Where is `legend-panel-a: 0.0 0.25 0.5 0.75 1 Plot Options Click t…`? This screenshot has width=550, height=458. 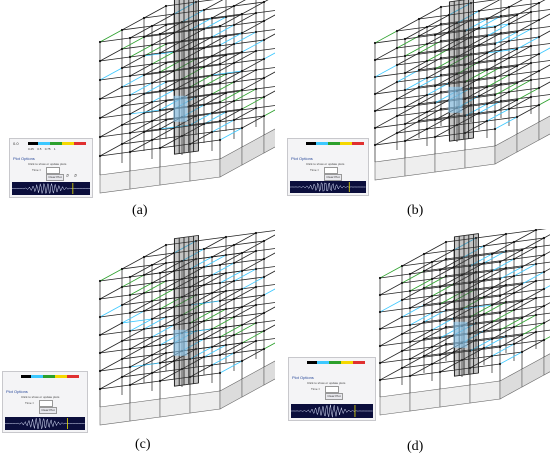 legend-panel-a: 0.0 0.25 0.5 0.75 1 Plot Options Click t… is located at coordinates (51, 168).